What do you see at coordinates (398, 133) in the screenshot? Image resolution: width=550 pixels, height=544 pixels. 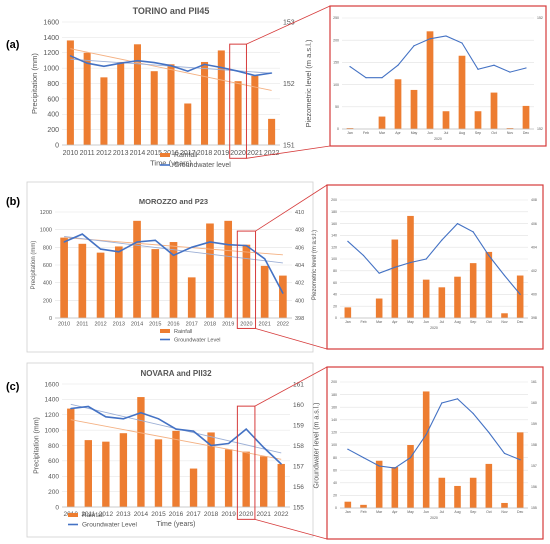 I see `x-tick-label: Apr` at bounding box center [398, 133].